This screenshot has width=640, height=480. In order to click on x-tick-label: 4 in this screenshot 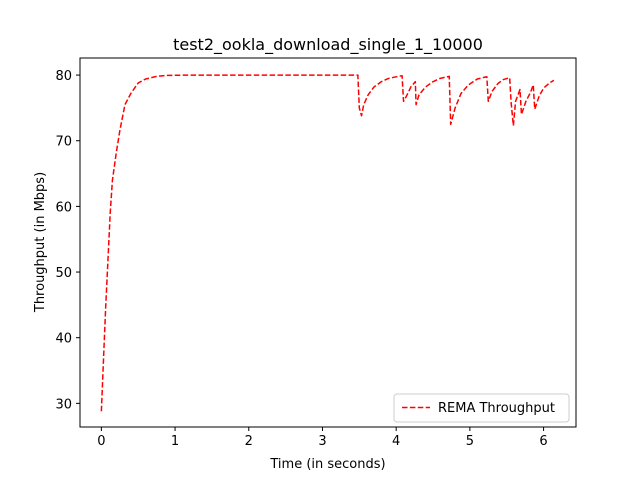, I will do `click(396, 441)`.